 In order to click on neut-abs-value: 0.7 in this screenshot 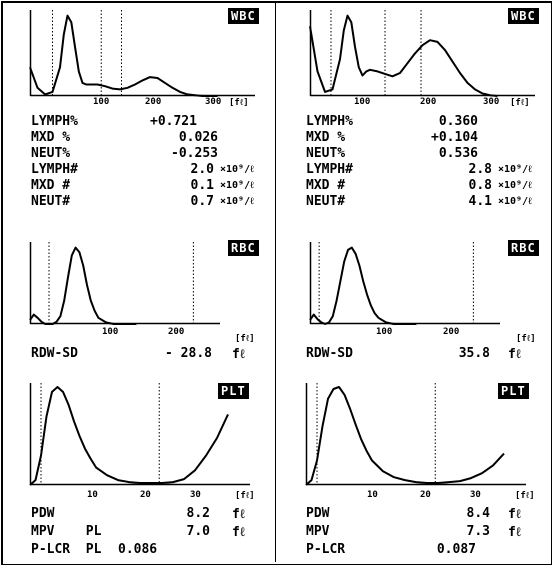, I will do `click(202, 201)`.